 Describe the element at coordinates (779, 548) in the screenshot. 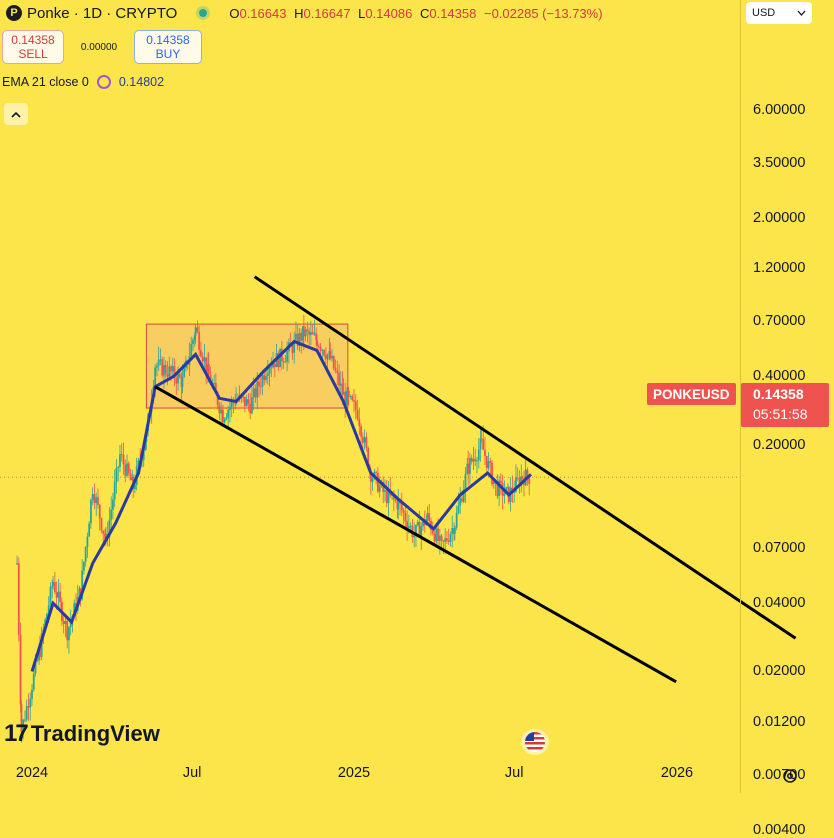

I see `y-tick-label: 0.07000` at that location.